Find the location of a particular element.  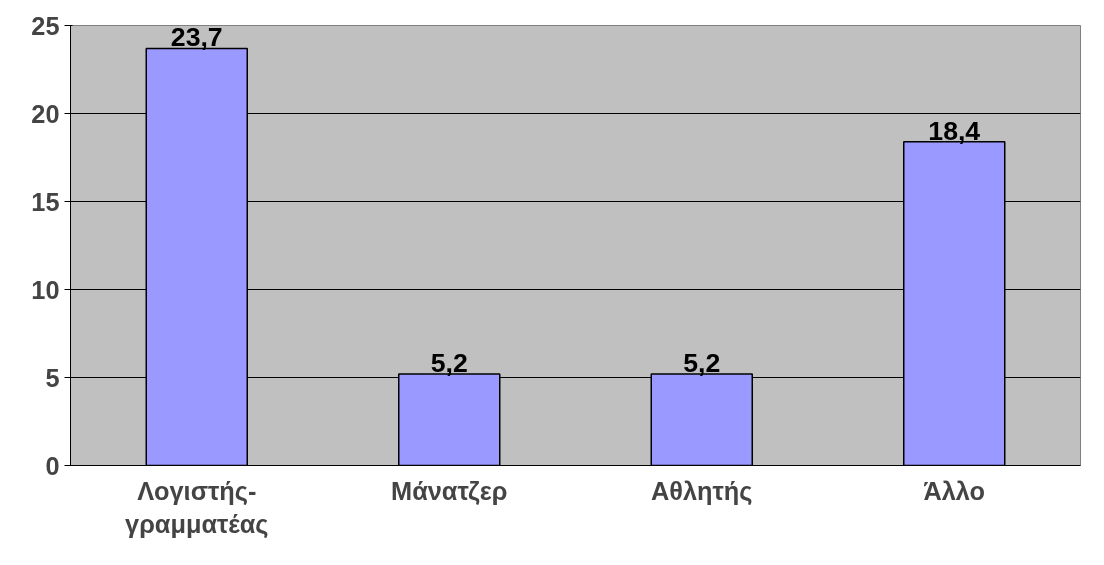

x-tick-label: Μάνατζερ is located at coordinates (449, 490).